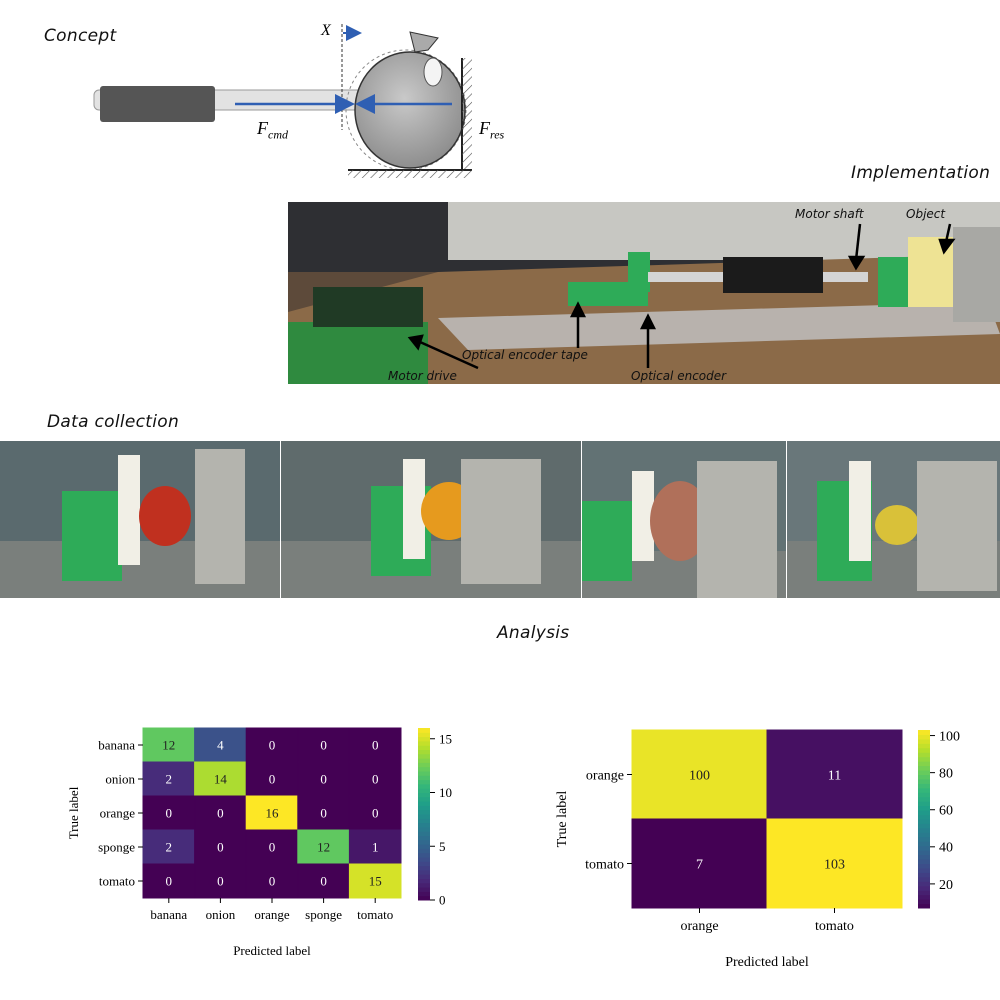  Describe the element at coordinates (140, 519) in the screenshot. I see `photo-tomato` at that location.